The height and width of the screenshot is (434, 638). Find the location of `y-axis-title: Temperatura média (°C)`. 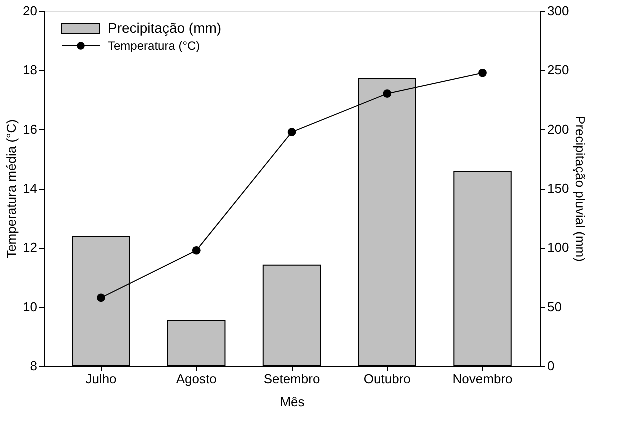

y-axis-title: Temperatura média (°C) is located at coordinates (12, 189).